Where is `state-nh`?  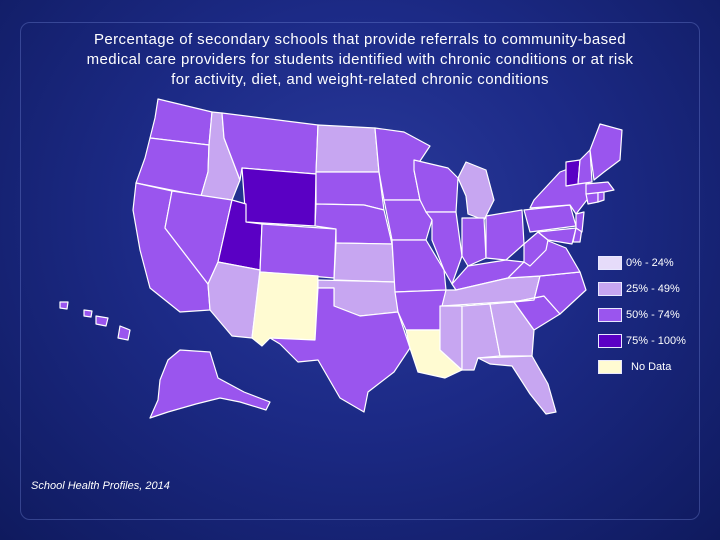
state-nh is located at coordinates (585, 167).